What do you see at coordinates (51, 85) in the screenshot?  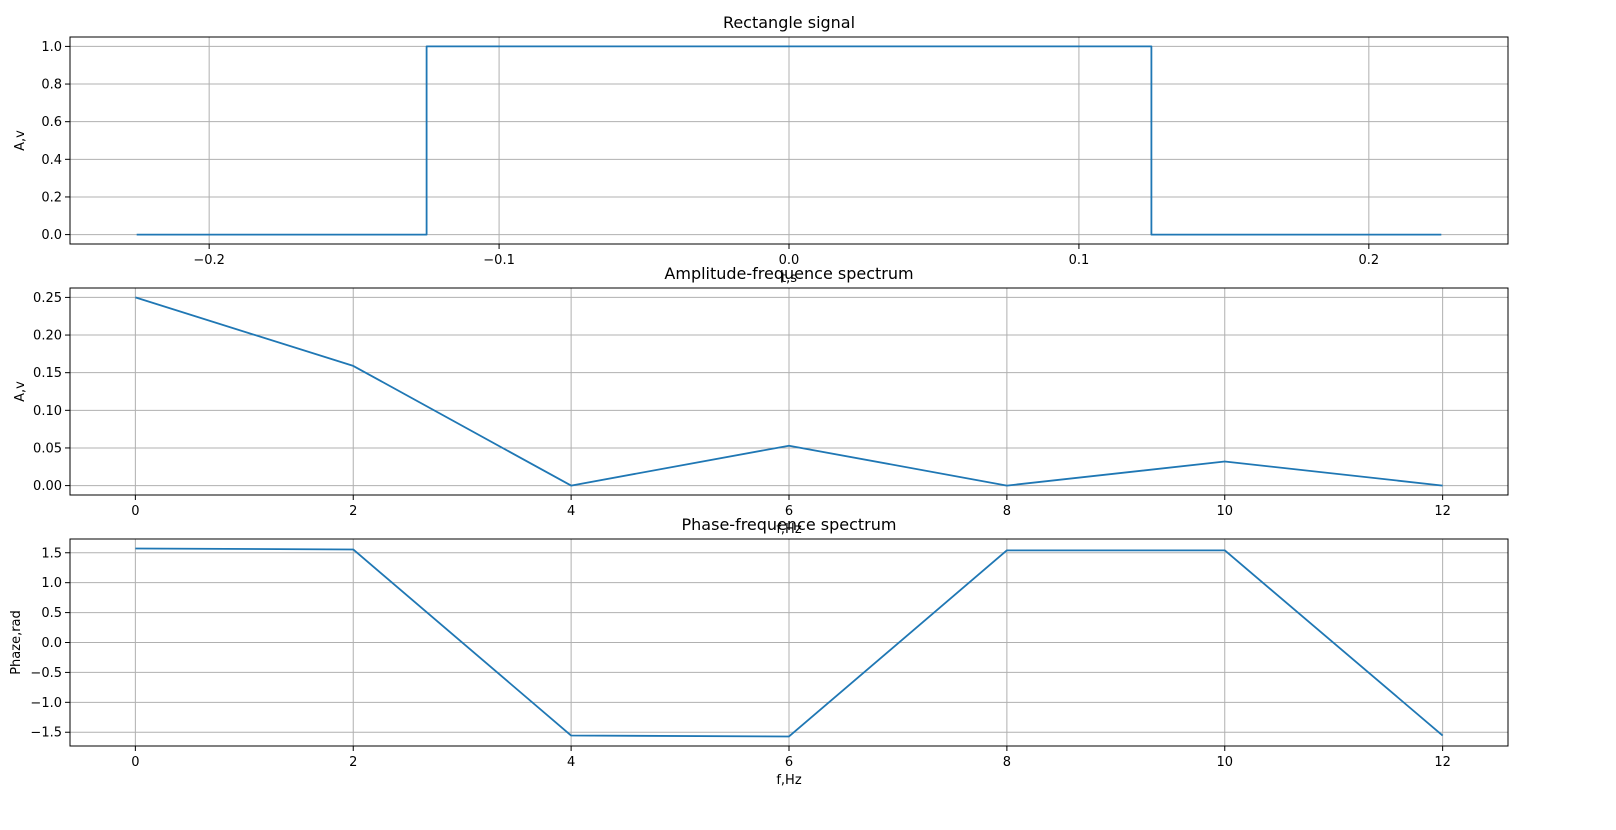 I see `rectangle-signal-ytick-label: 0.8` at bounding box center [51, 85].